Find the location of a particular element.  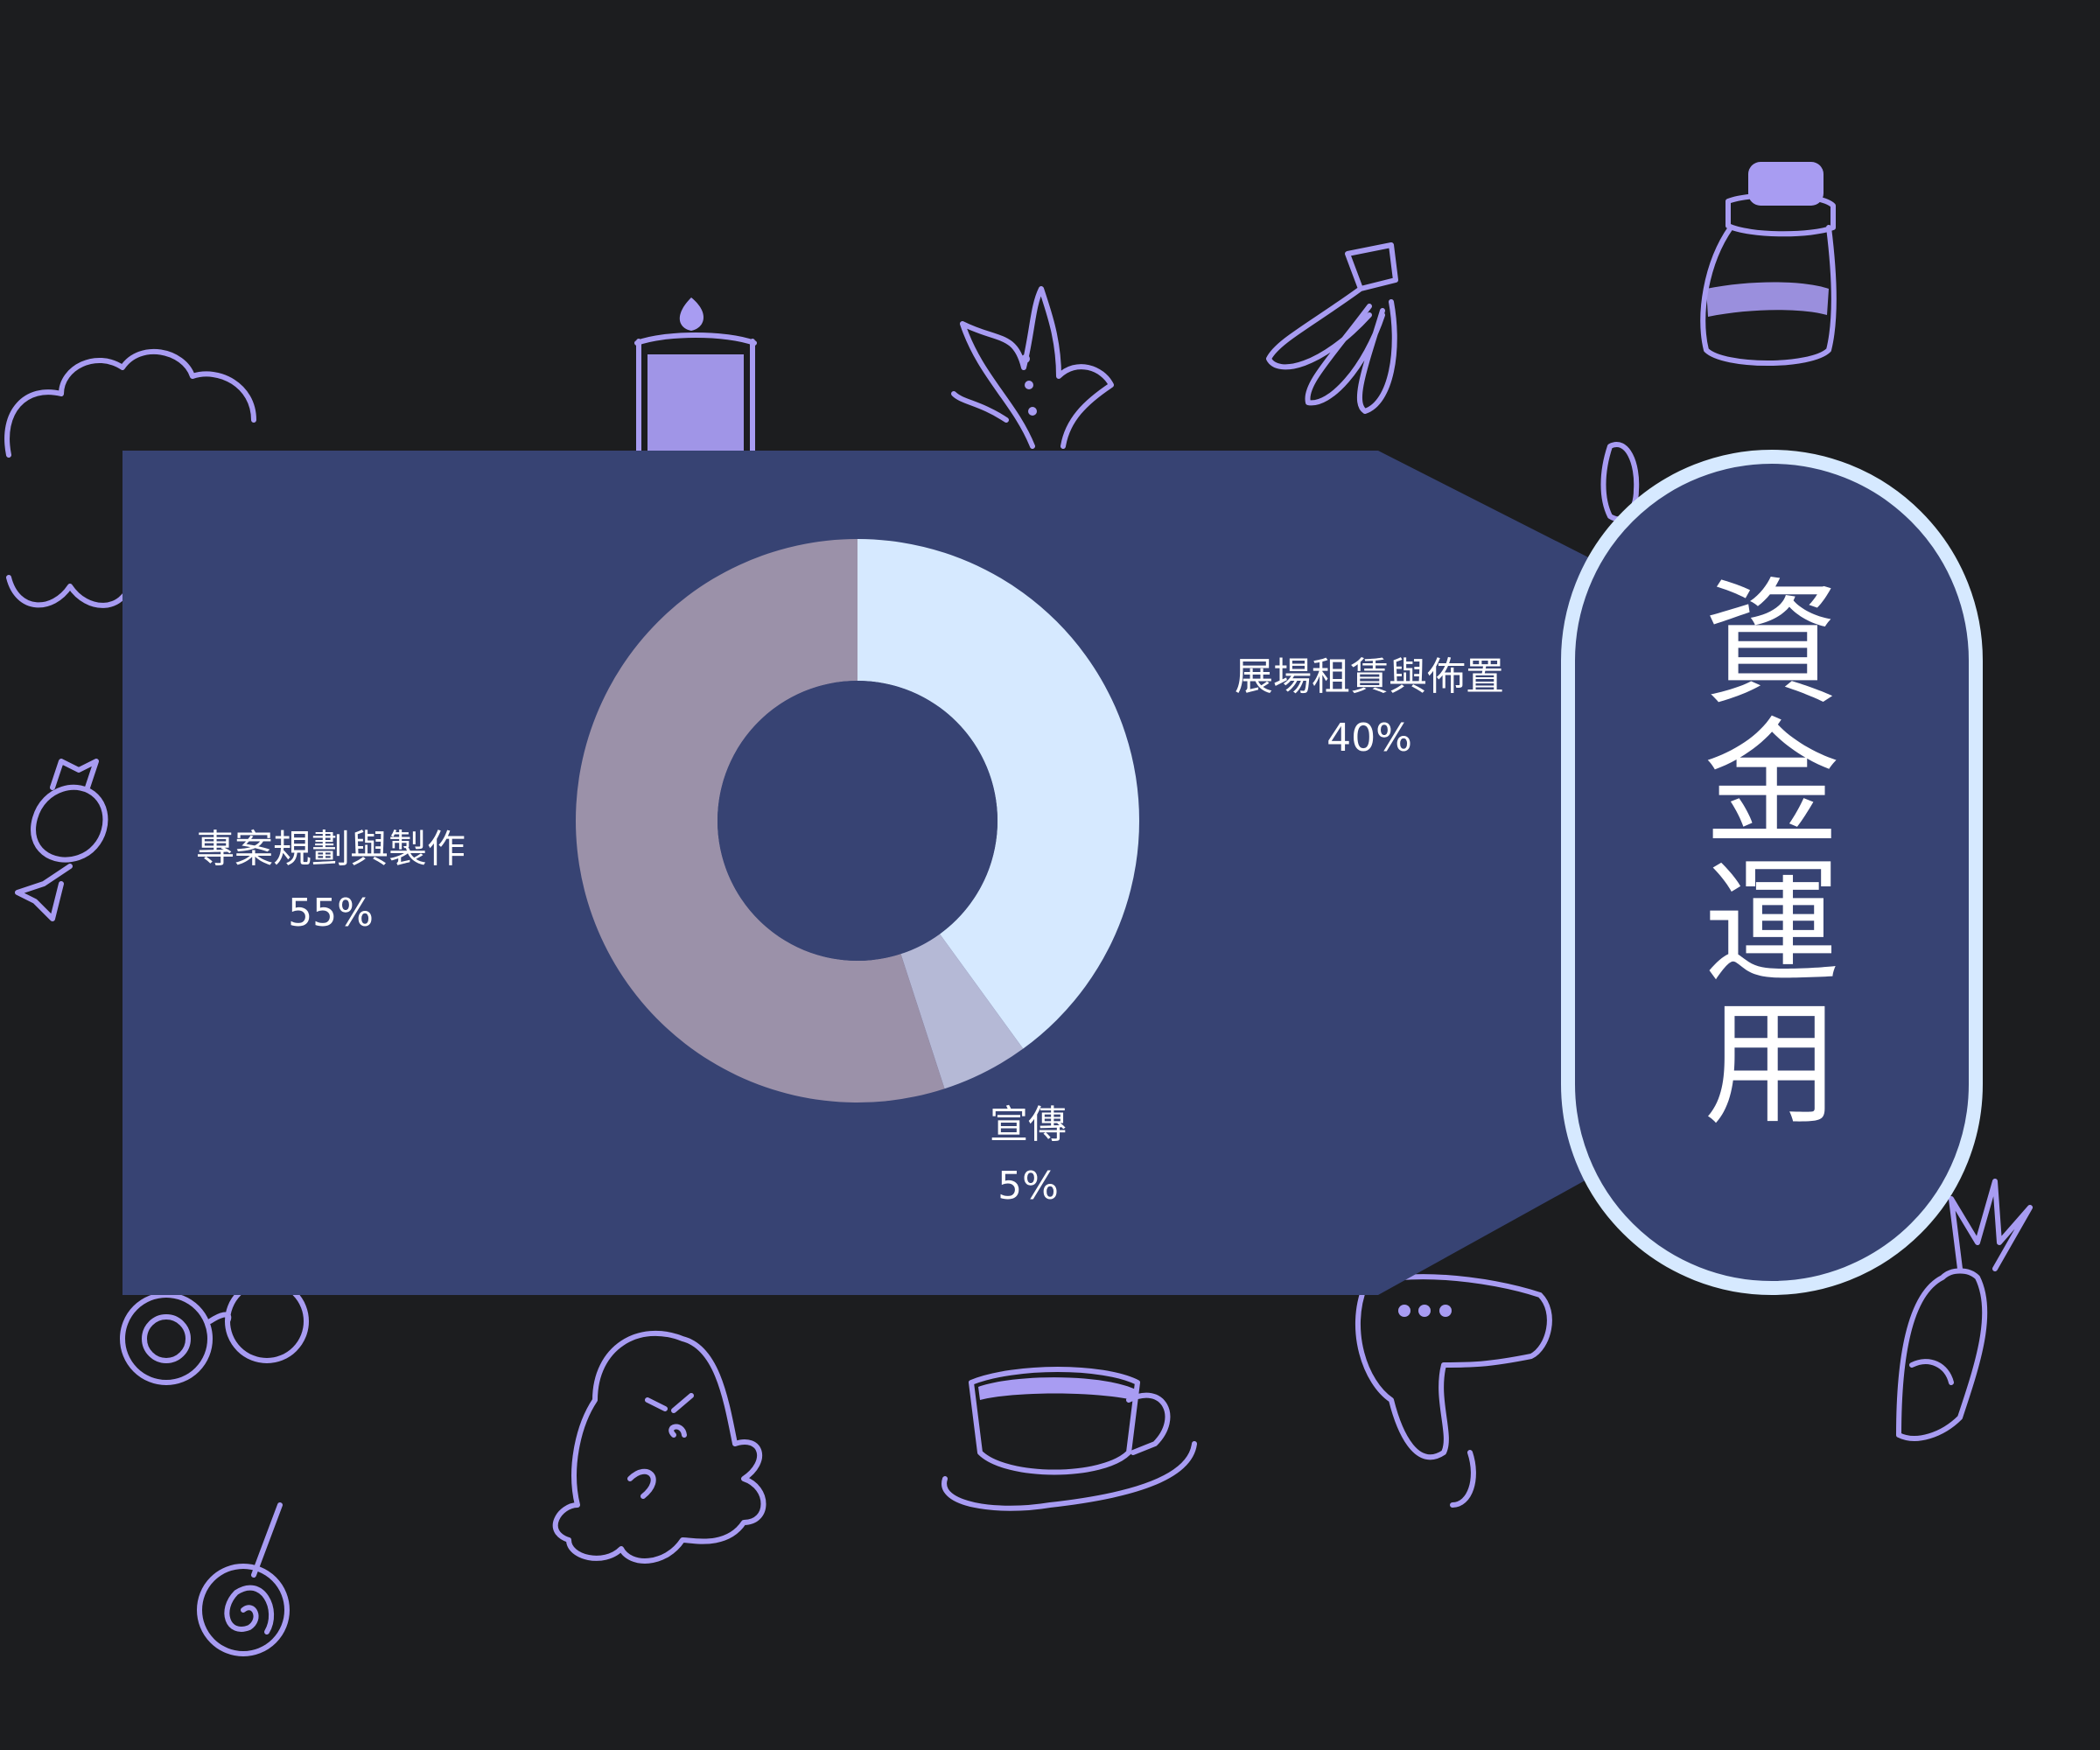

title-pill: 資金運用 is located at coordinates (1772, 872).